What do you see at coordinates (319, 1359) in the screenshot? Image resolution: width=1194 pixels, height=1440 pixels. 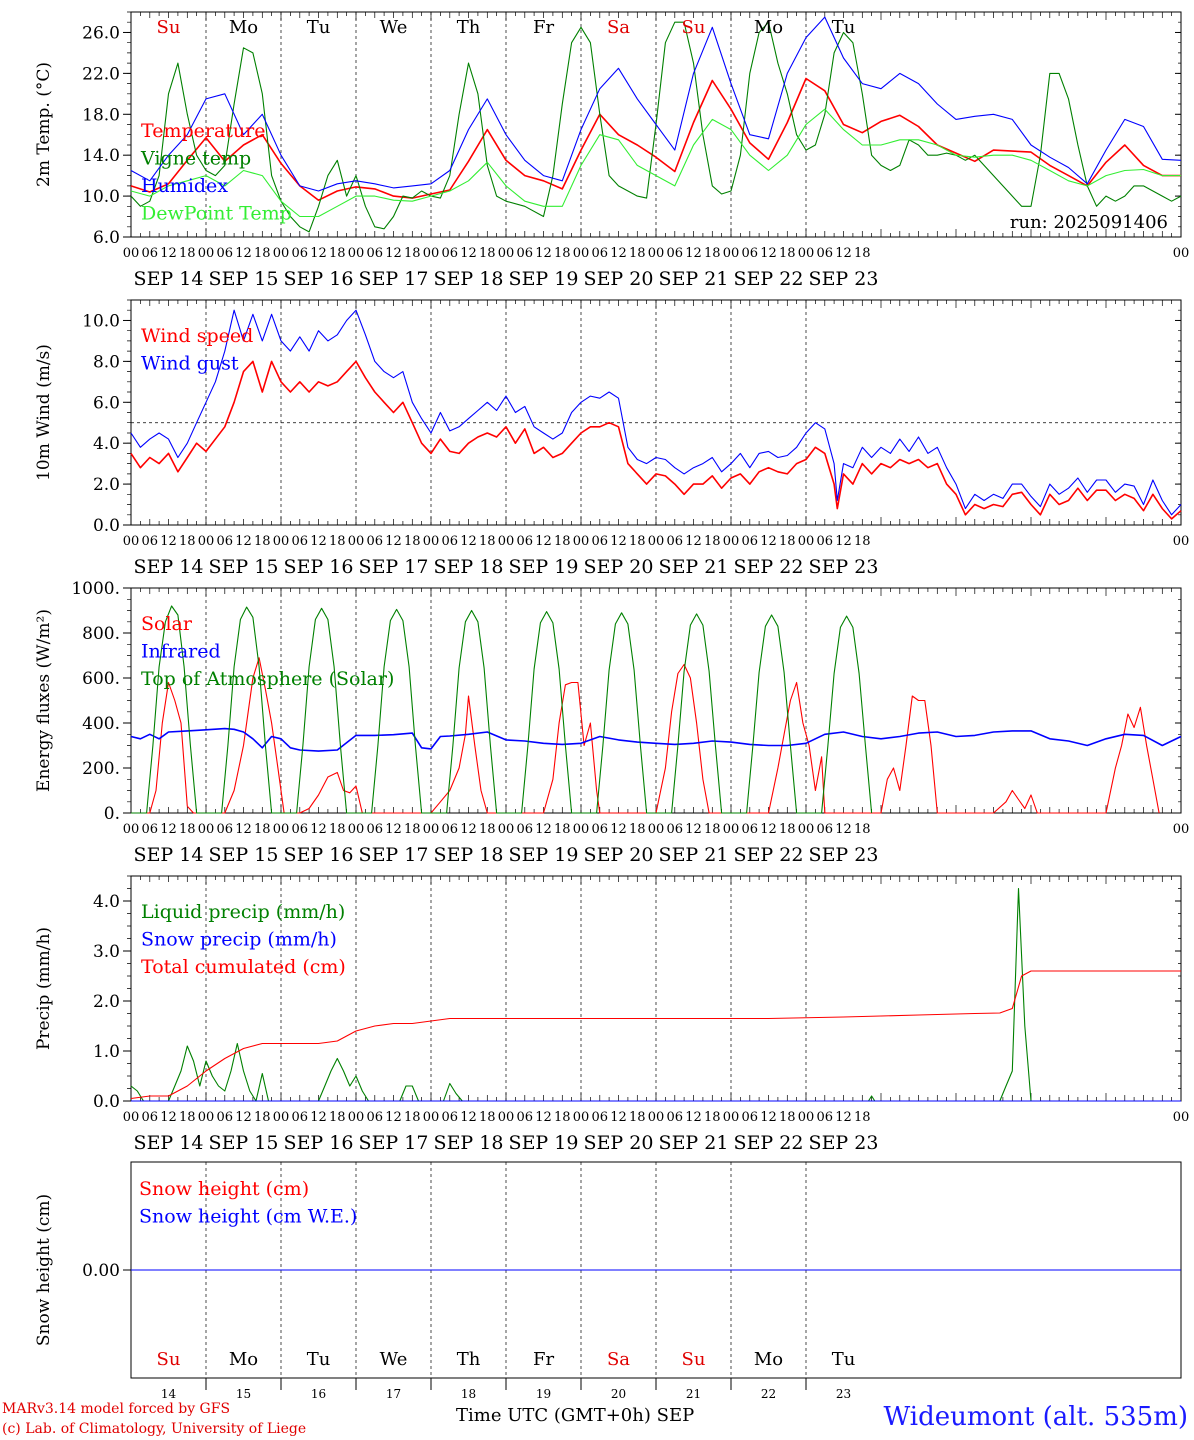 I see `weekday-label: Tu` at bounding box center [319, 1359].